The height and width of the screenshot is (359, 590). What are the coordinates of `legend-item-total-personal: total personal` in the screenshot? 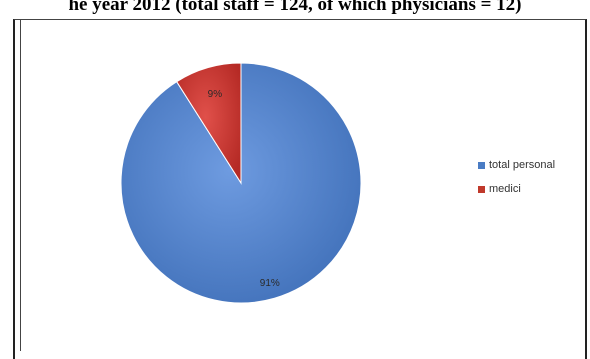 It's located at (516, 165).